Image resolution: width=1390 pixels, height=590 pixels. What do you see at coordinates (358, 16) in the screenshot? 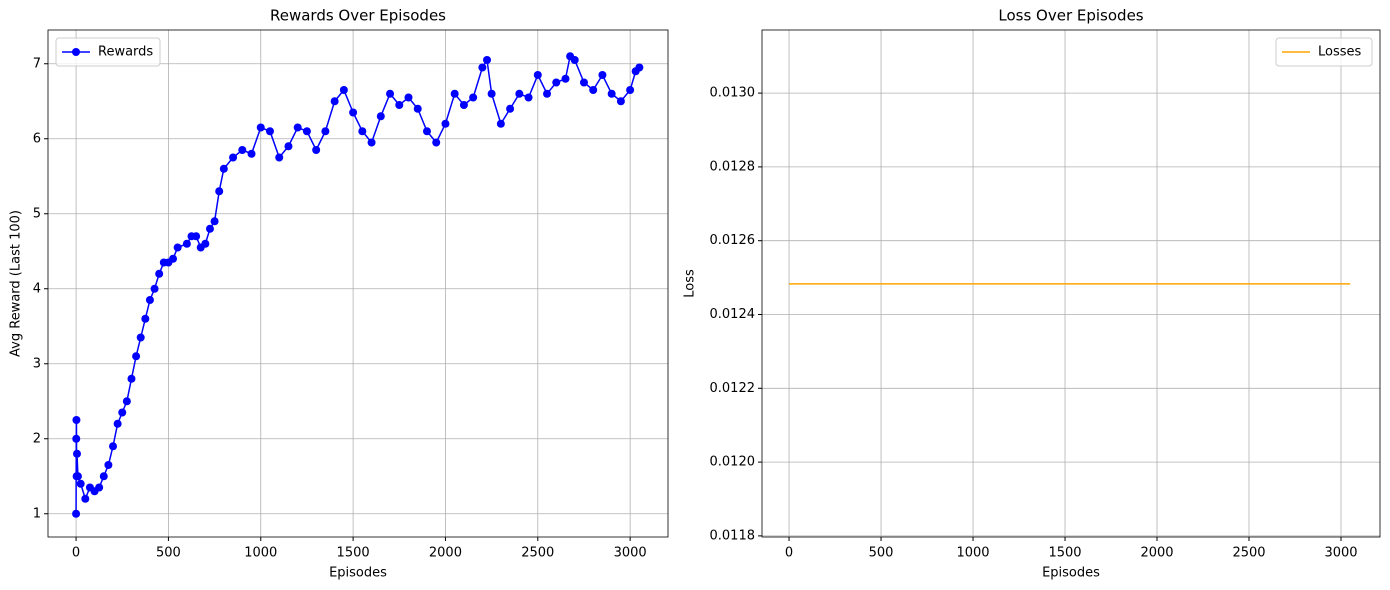
I see `chart-title: Rewards Over Episodes` at bounding box center [358, 16].